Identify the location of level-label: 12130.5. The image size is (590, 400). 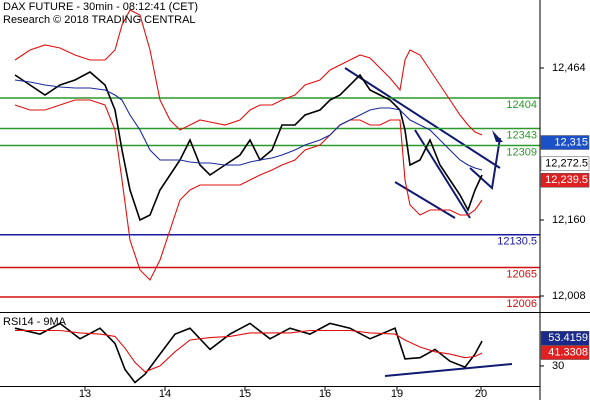
(517, 242).